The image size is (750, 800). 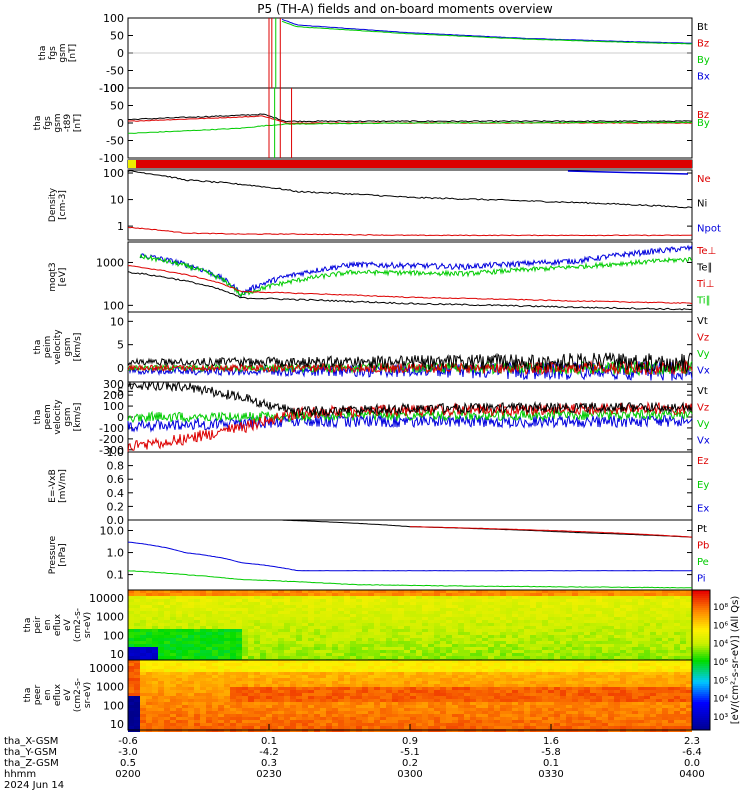 What do you see at coordinates (58, 347) in the screenshot?
I see `y-axis-label: velocity` at bounding box center [58, 347].